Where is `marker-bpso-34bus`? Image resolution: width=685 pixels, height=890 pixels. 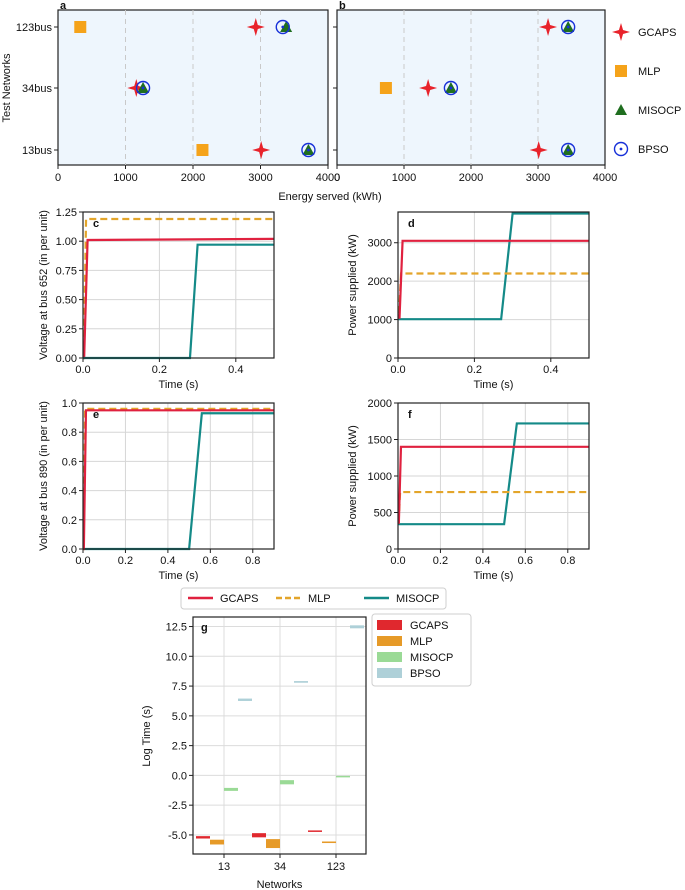
marker-bpso-34bus is located at coordinates (143, 88).